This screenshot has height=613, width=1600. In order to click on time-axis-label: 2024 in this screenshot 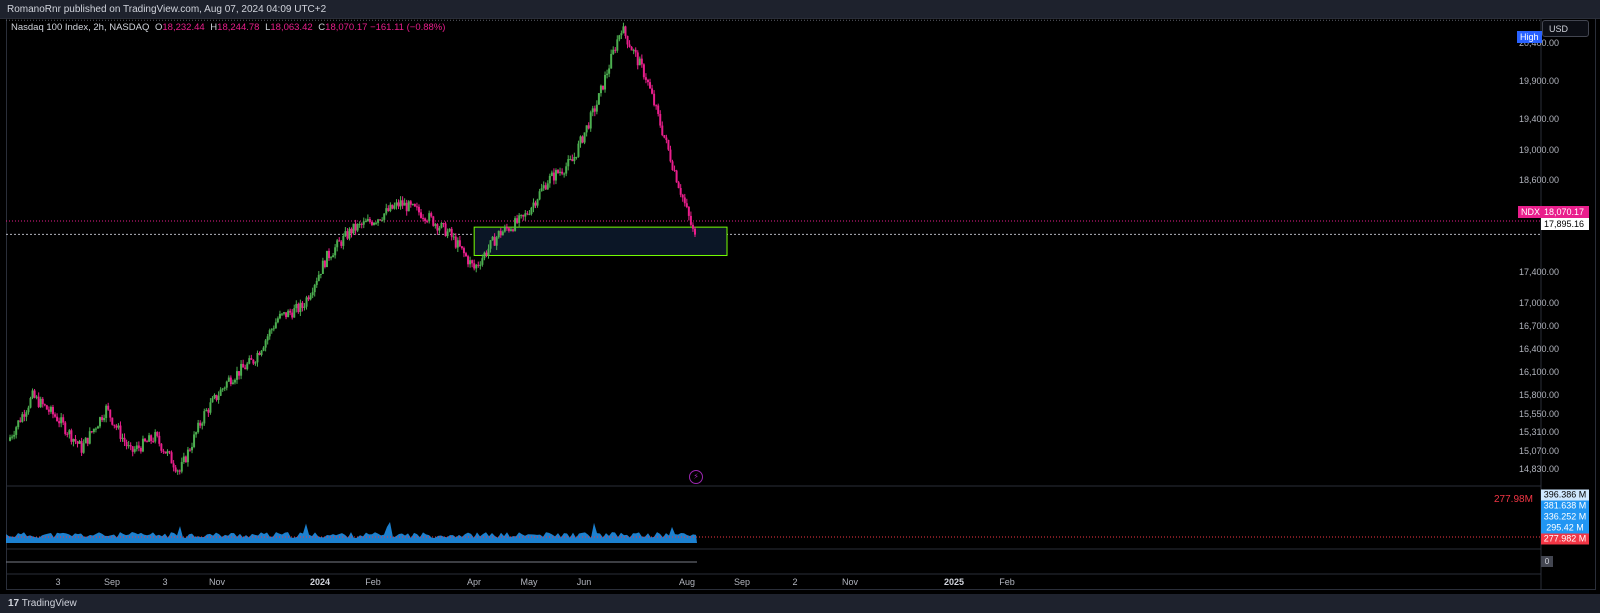, I will do `click(320, 582)`.